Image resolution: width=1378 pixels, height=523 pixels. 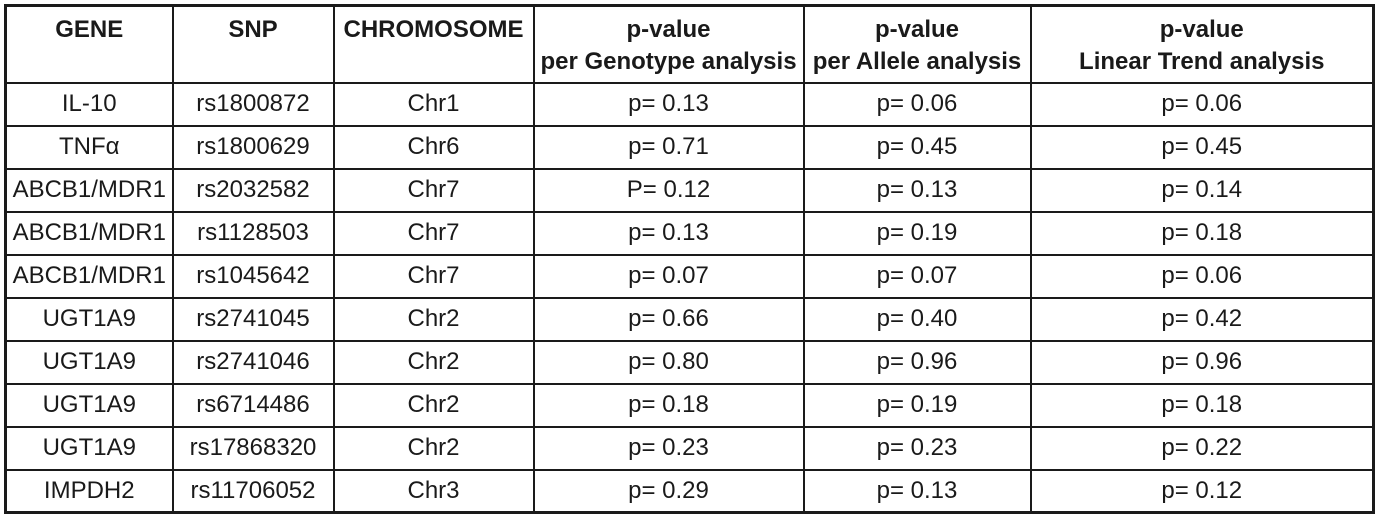 I want to click on cell-gene: IL-10, so click(x=89, y=104).